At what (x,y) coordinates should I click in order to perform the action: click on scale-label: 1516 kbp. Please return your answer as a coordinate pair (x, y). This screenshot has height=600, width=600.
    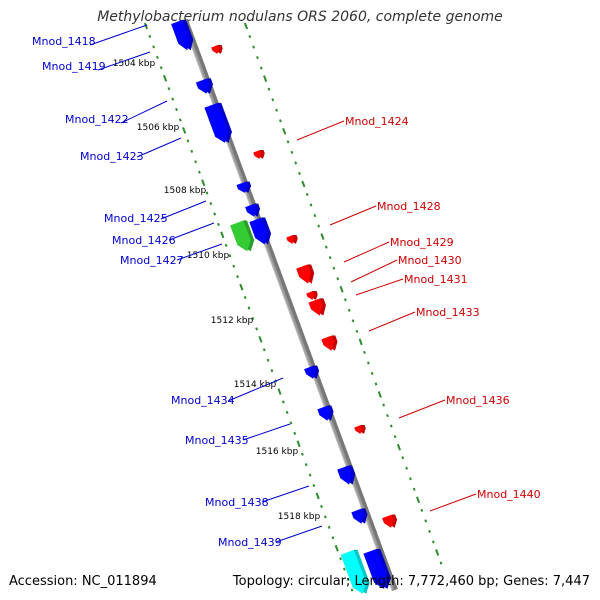
    Looking at the image, I should click on (277, 452).